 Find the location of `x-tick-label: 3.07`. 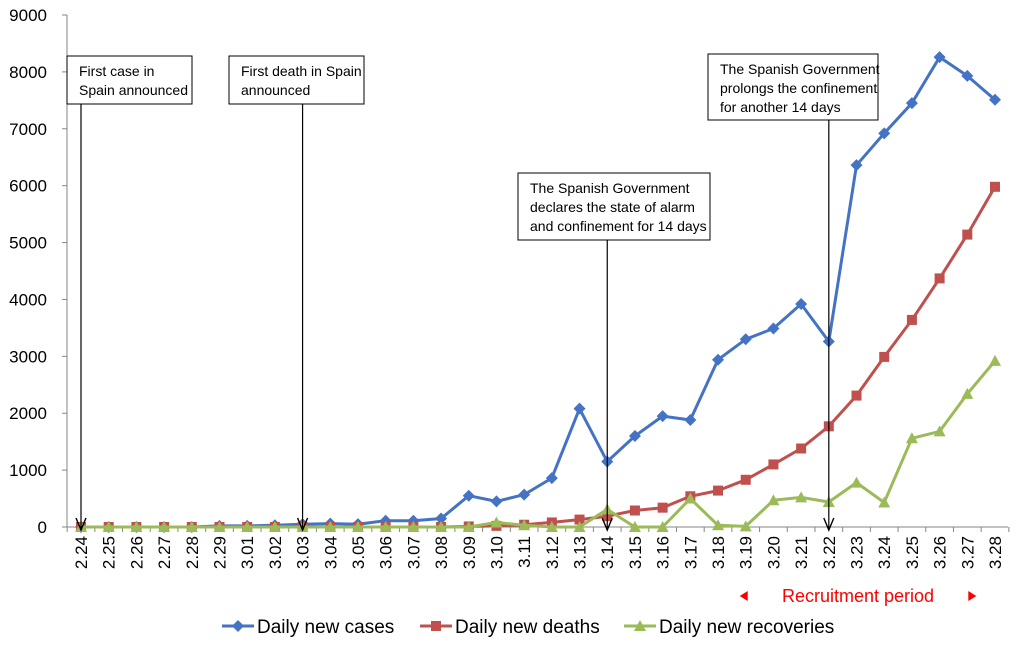

x-tick-label: 3.07 is located at coordinates (413, 552).